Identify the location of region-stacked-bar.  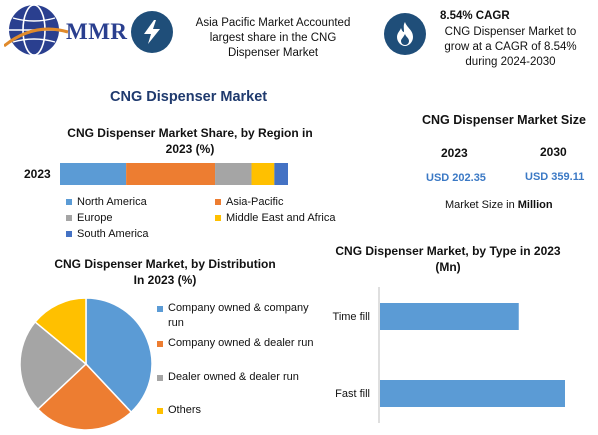
(174, 174).